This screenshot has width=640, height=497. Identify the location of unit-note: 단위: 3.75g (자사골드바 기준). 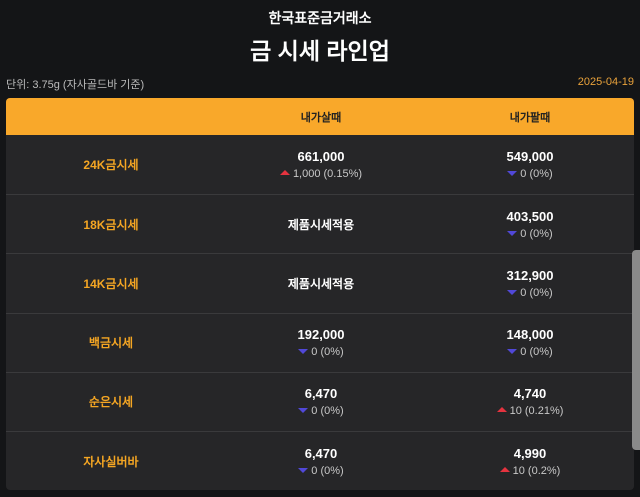
(75, 85).